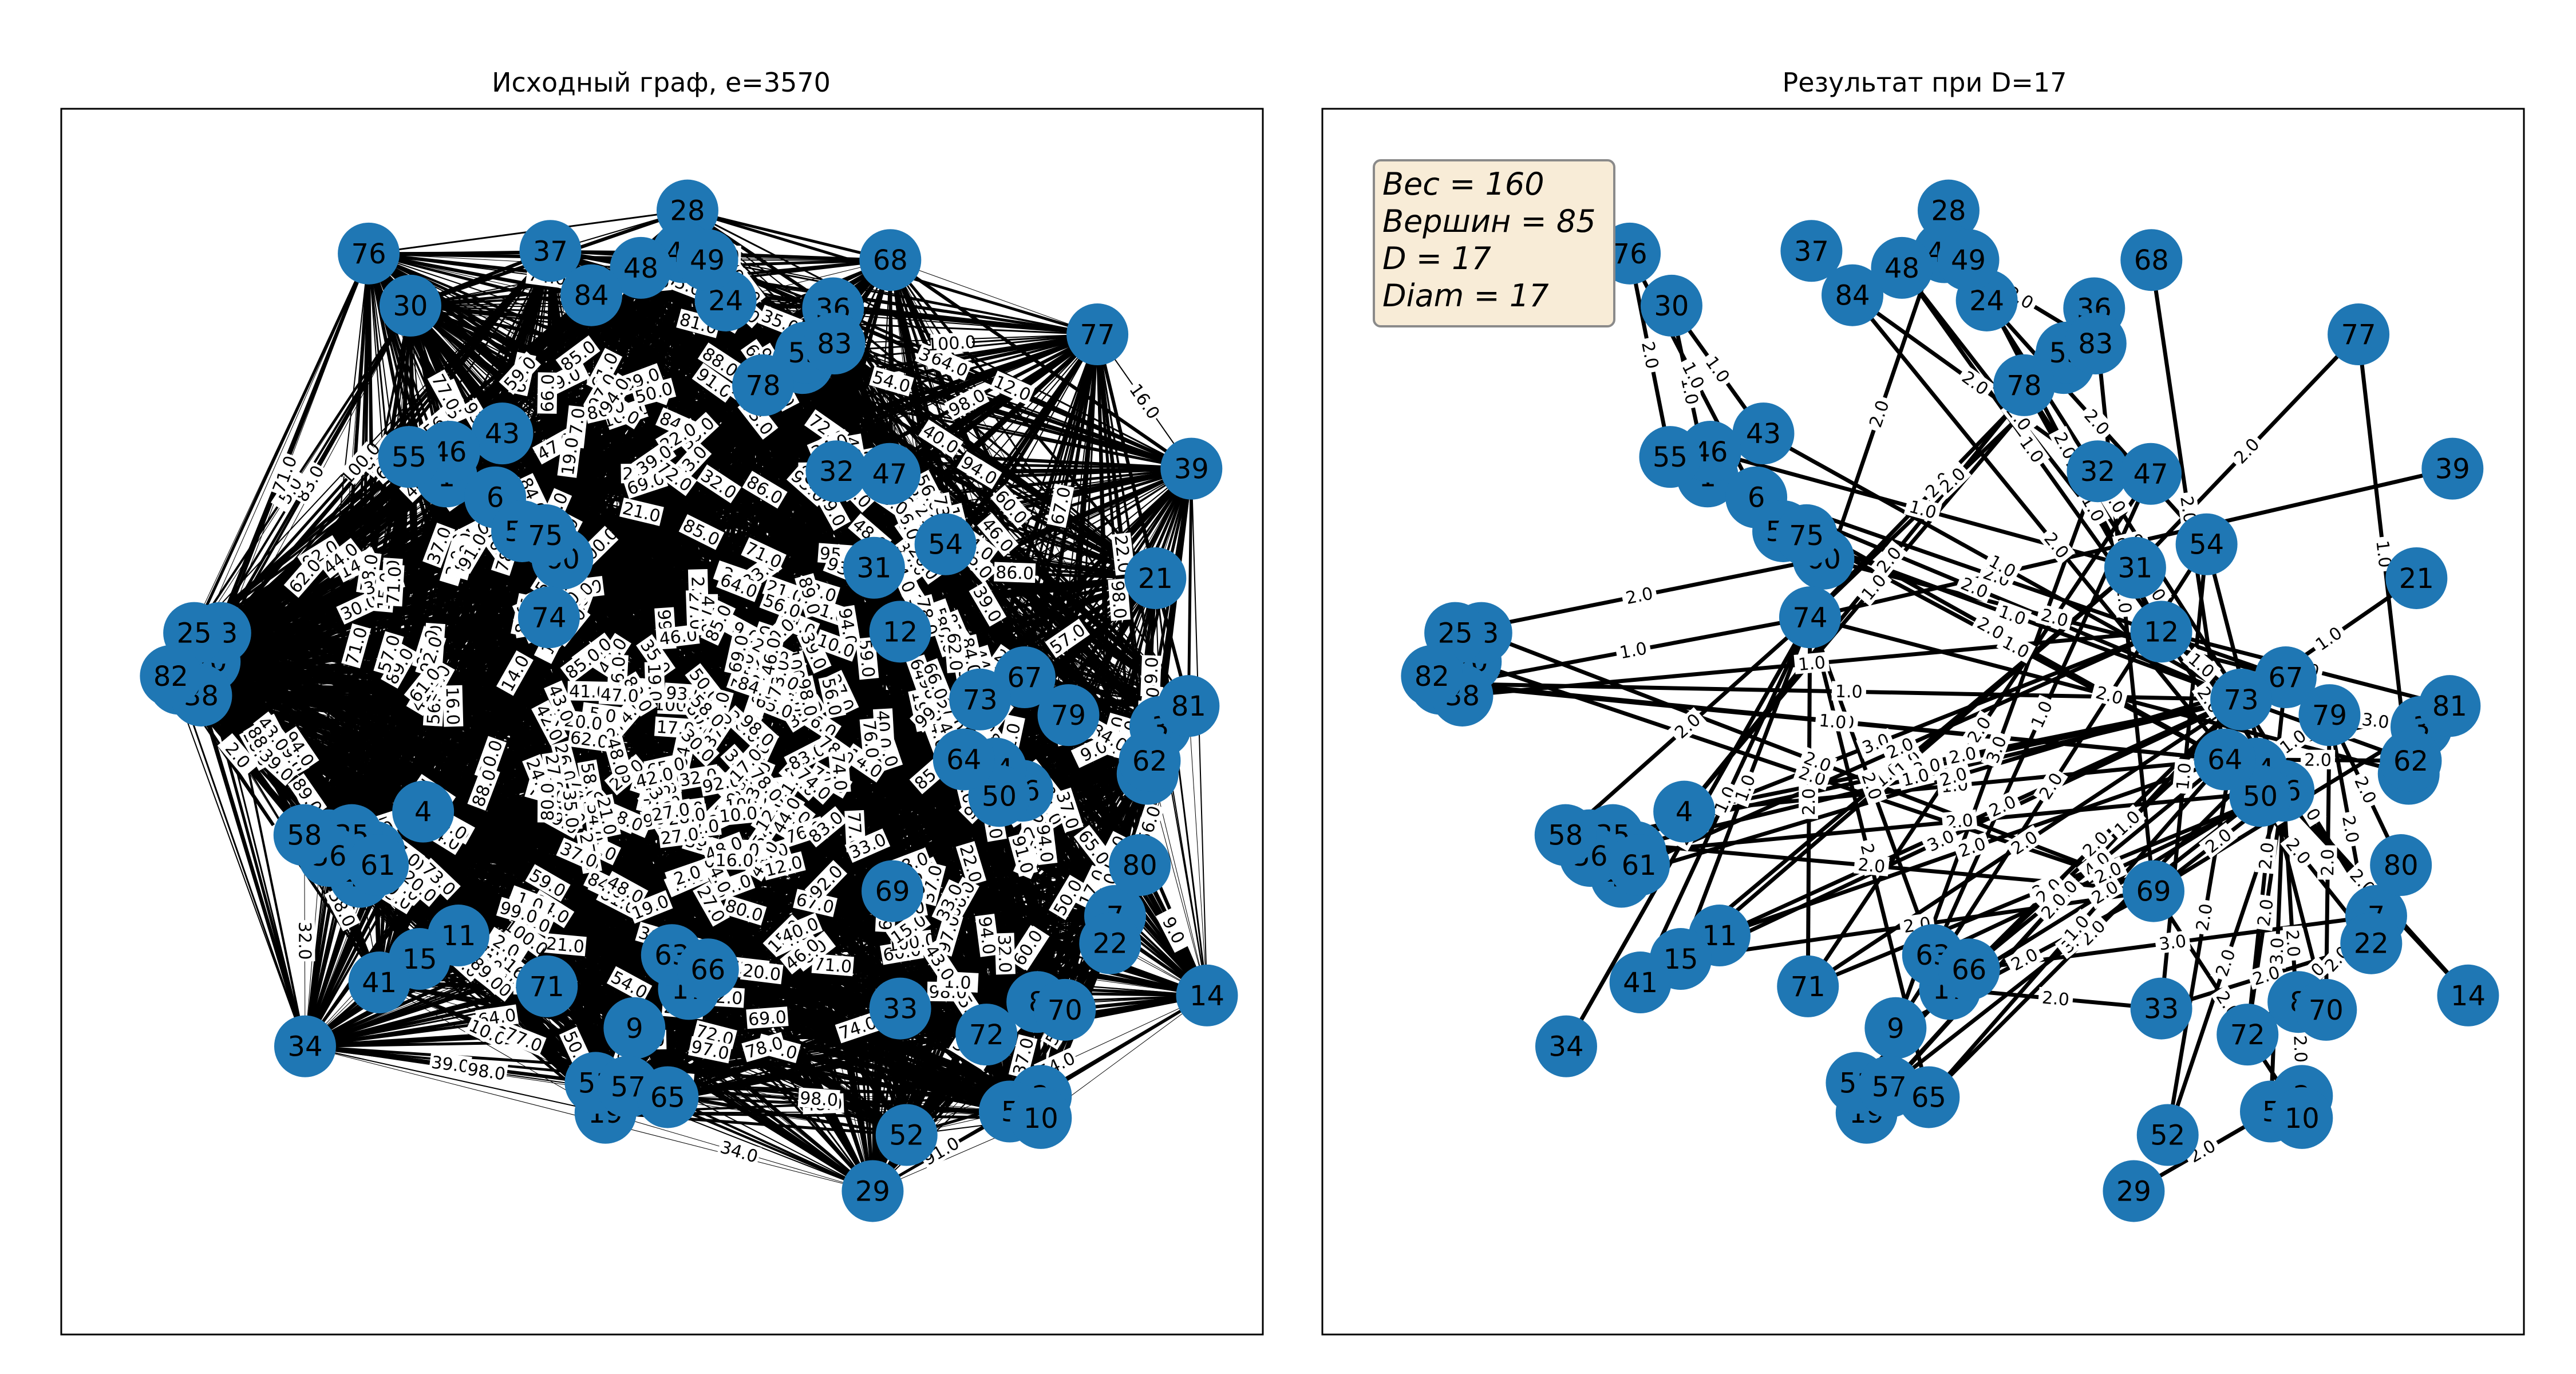 This screenshot has width=2576, height=1374. I want to click on left-node-75: 75, so click(545, 535).